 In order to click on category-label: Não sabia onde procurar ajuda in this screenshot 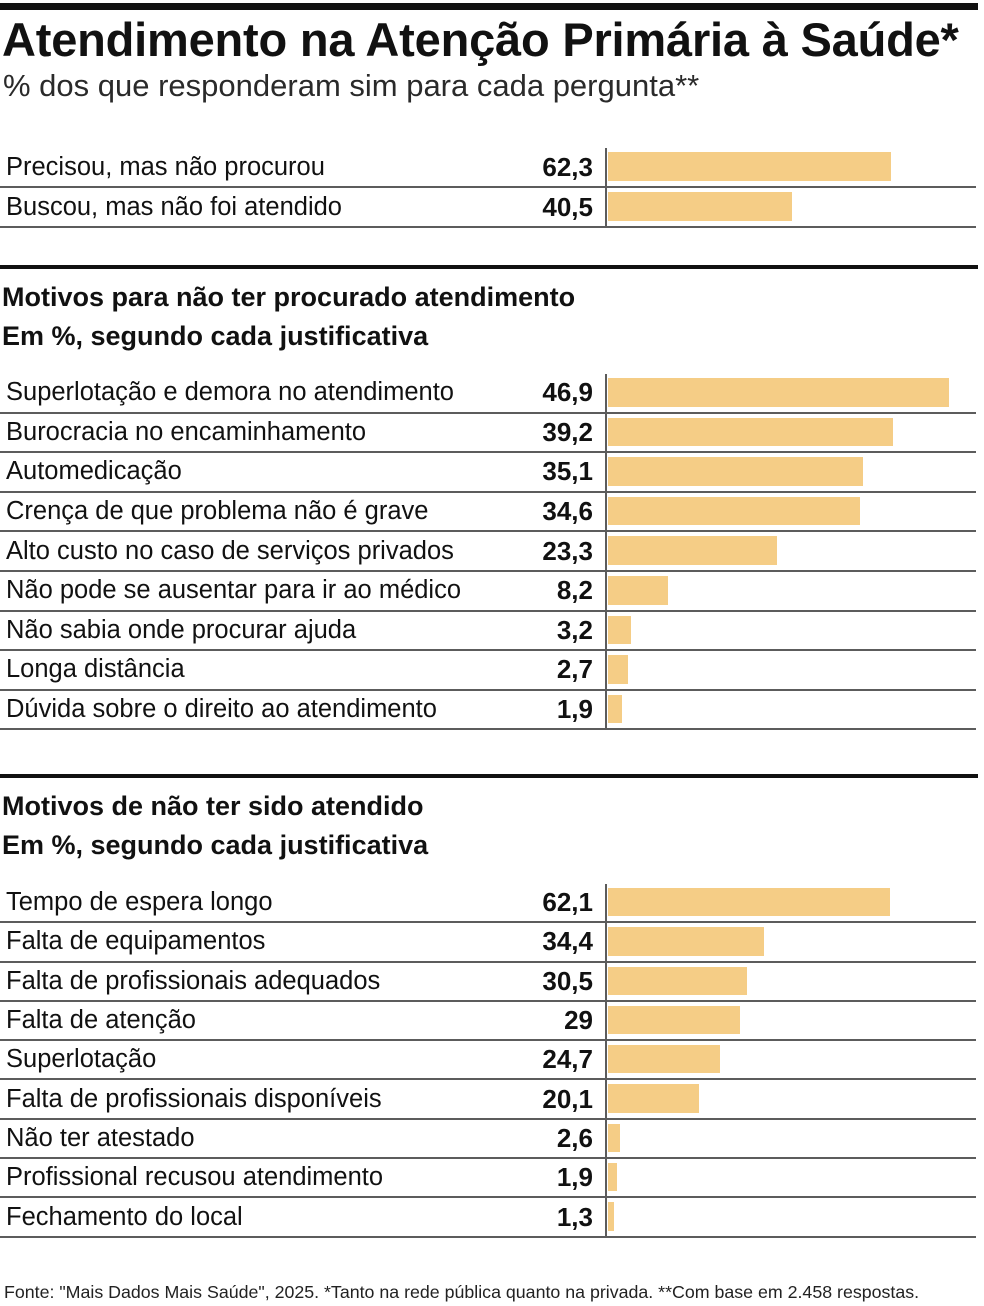, I will do `click(181, 629)`.